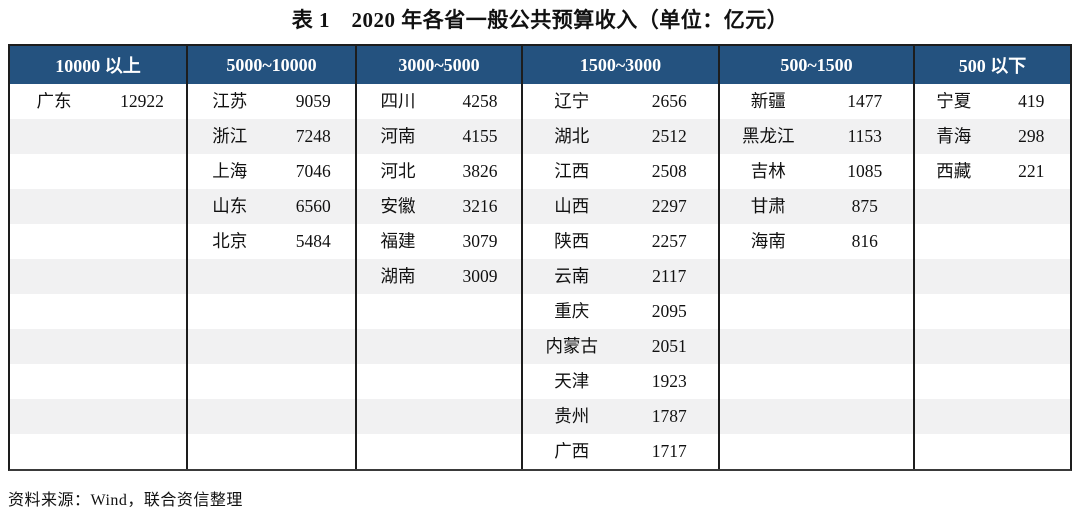 Image resolution: width=1080 pixels, height=516 pixels. What do you see at coordinates (669, 416) in the screenshot?
I see `province-value: 1787` at bounding box center [669, 416].